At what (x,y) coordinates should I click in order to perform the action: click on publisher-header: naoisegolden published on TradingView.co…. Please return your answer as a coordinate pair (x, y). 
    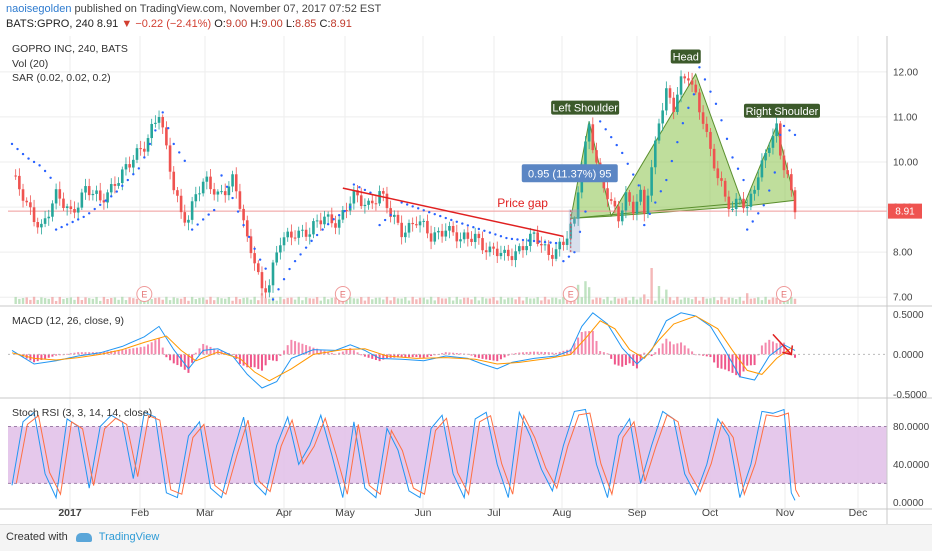
    Looking at the image, I should click on (466, 18).